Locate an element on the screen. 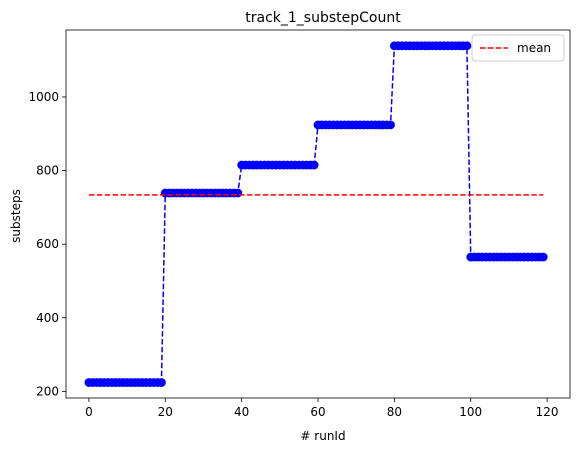 The width and height of the screenshot is (580, 458). y-tick-label-400: 400 is located at coordinates (47, 318).